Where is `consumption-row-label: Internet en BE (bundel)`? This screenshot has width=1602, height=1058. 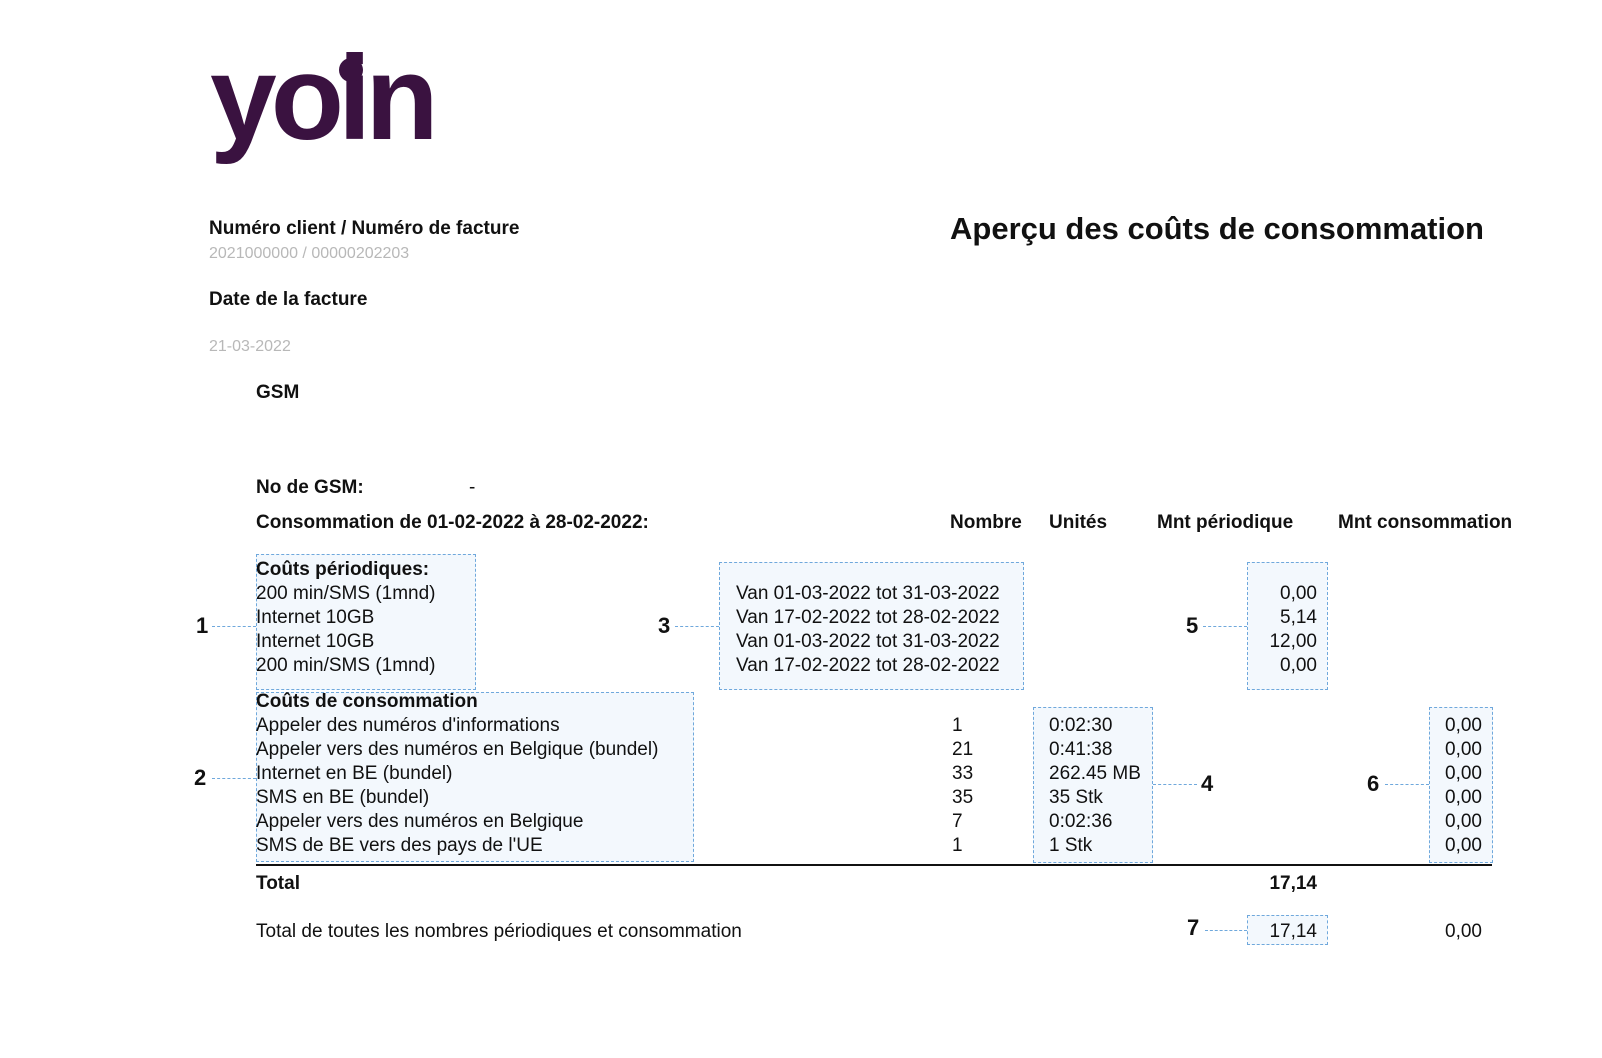
consumption-row-label: Internet en BE (bundel) is located at coordinates (354, 773).